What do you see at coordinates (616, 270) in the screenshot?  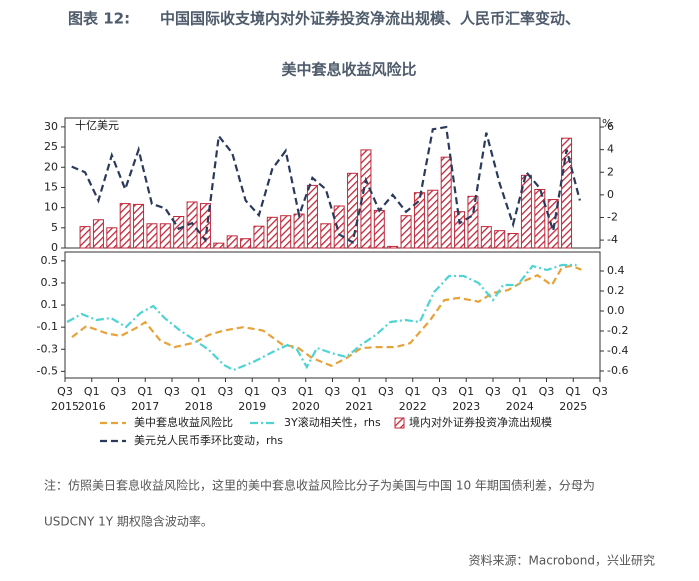 I see `y2-tick-label: 0.4` at bounding box center [616, 270].